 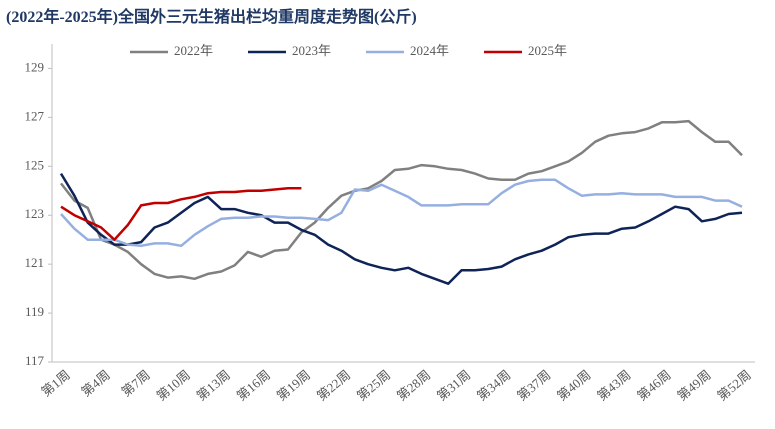 I want to click on x-tick-label: 第22周, so click(x=334, y=385).